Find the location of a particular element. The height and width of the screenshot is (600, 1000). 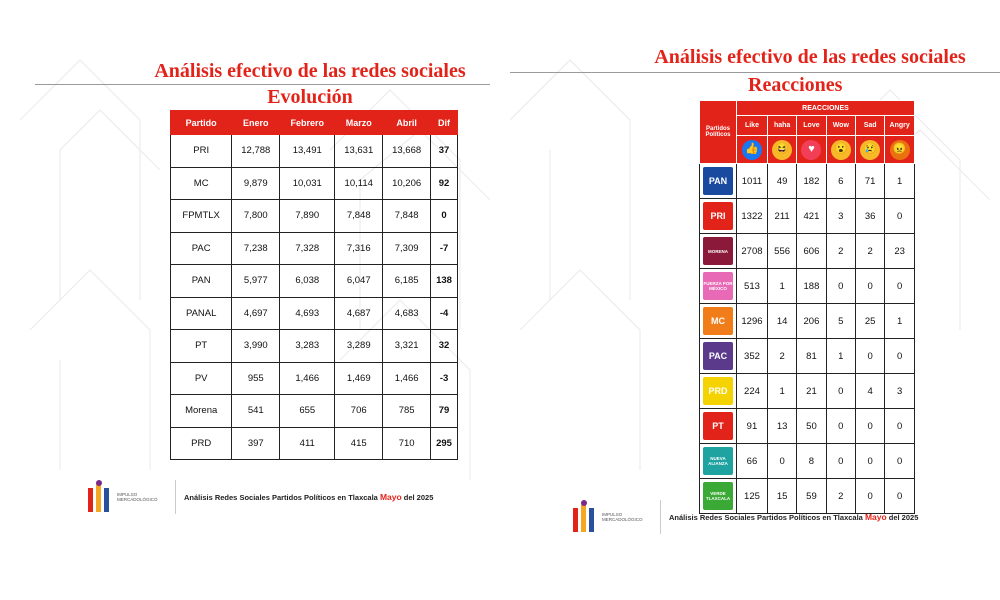

table-row: VERDE TLAXCALA 125 15 59 2 0 0 is located at coordinates (807, 496).